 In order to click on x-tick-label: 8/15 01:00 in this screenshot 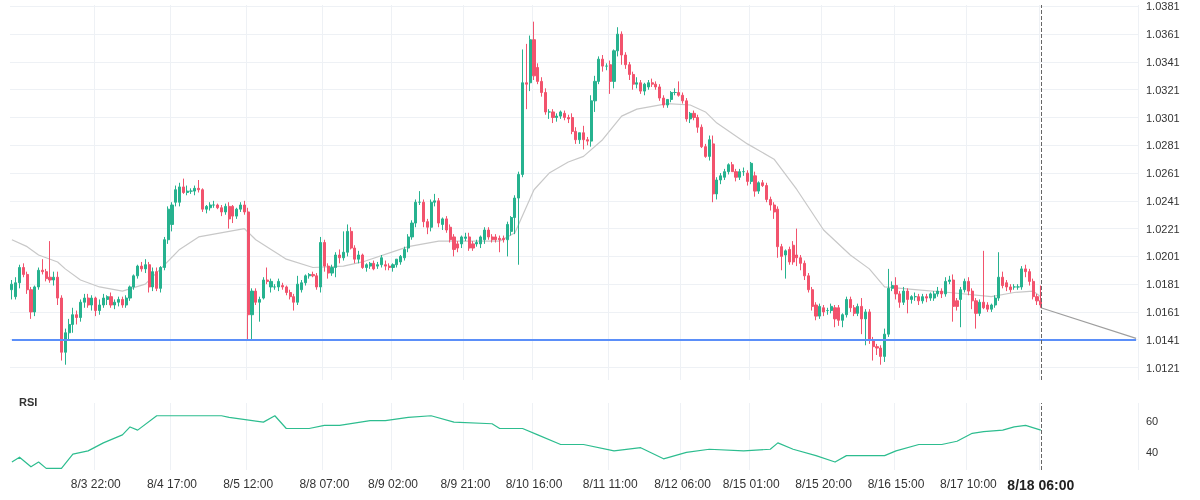, I will do `click(751, 484)`.